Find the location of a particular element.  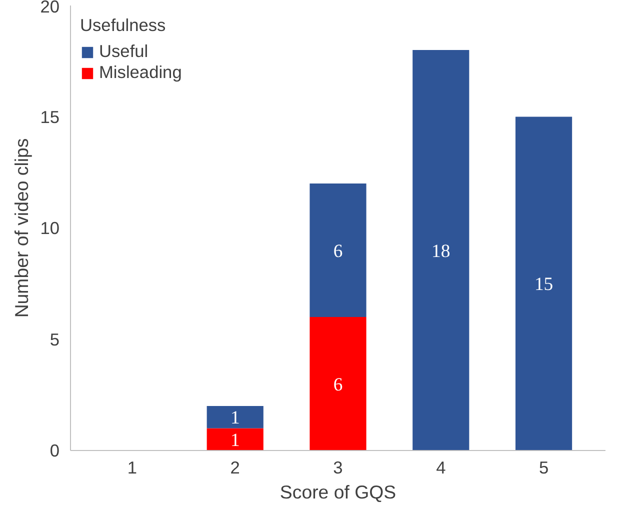

legend-title: Usefulness is located at coordinates (123, 25).